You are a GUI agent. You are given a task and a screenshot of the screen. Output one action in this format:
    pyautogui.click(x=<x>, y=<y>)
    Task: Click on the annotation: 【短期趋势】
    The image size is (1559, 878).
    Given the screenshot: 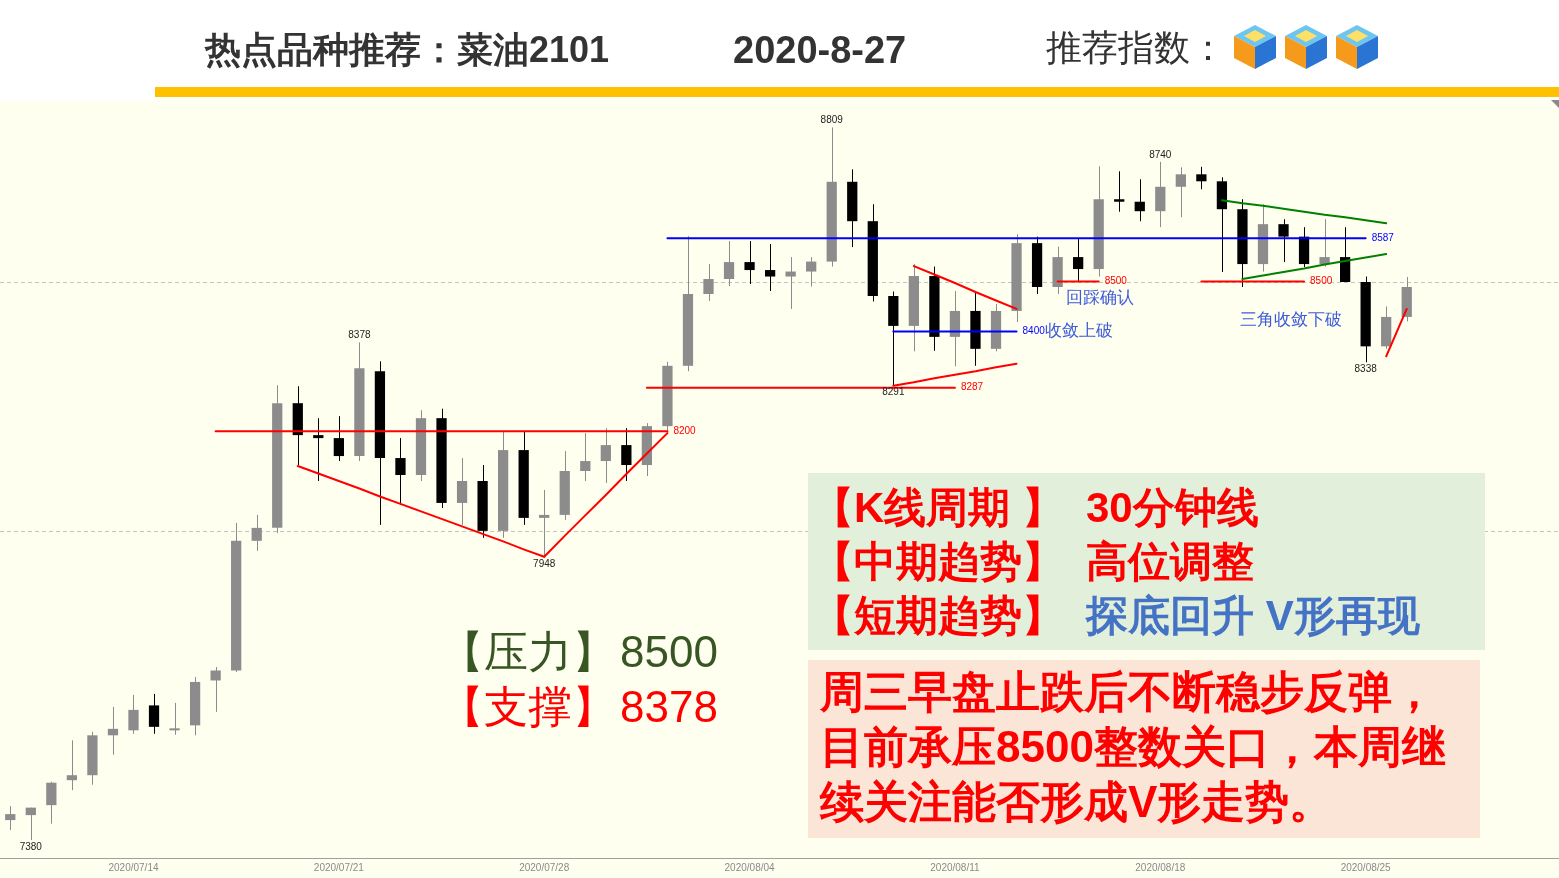 What is the action you would take?
    pyautogui.click(x=938, y=615)
    